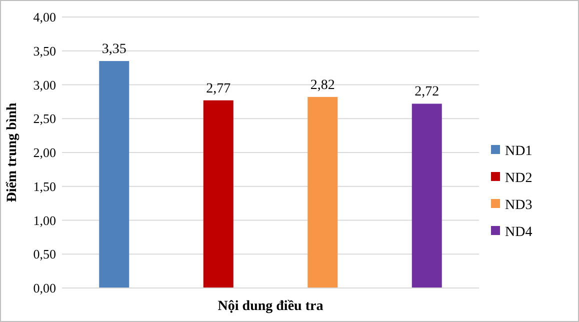 This screenshot has width=579, height=322. What do you see at coordinates (218, 88) in the screenshot?
I see `data-label: 2,77` at bounding box center [218, 88].